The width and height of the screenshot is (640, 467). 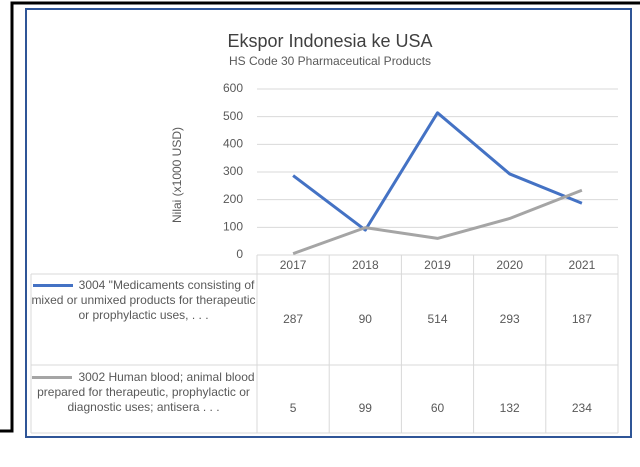 What do you see at coordinates (233, 199) in the screenshot?
I see `y-tick-label: 200` at bounding box center [233, 199].